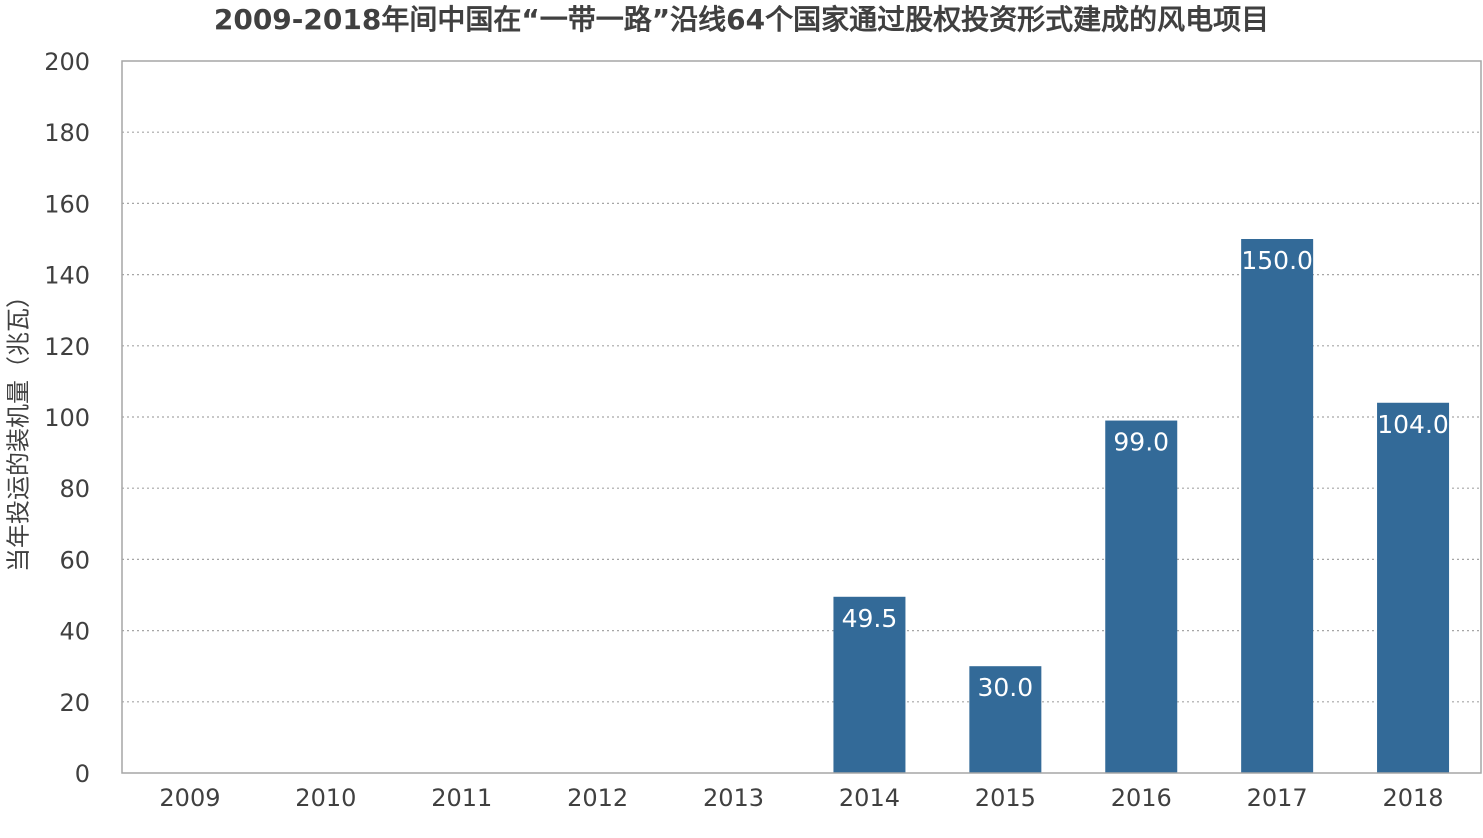 This screenshot has width=1483, height=838. What do you see at coordinates (1141, 596) in the screenshot?
I see `bar-2016` at bounding box center [1141, 596].